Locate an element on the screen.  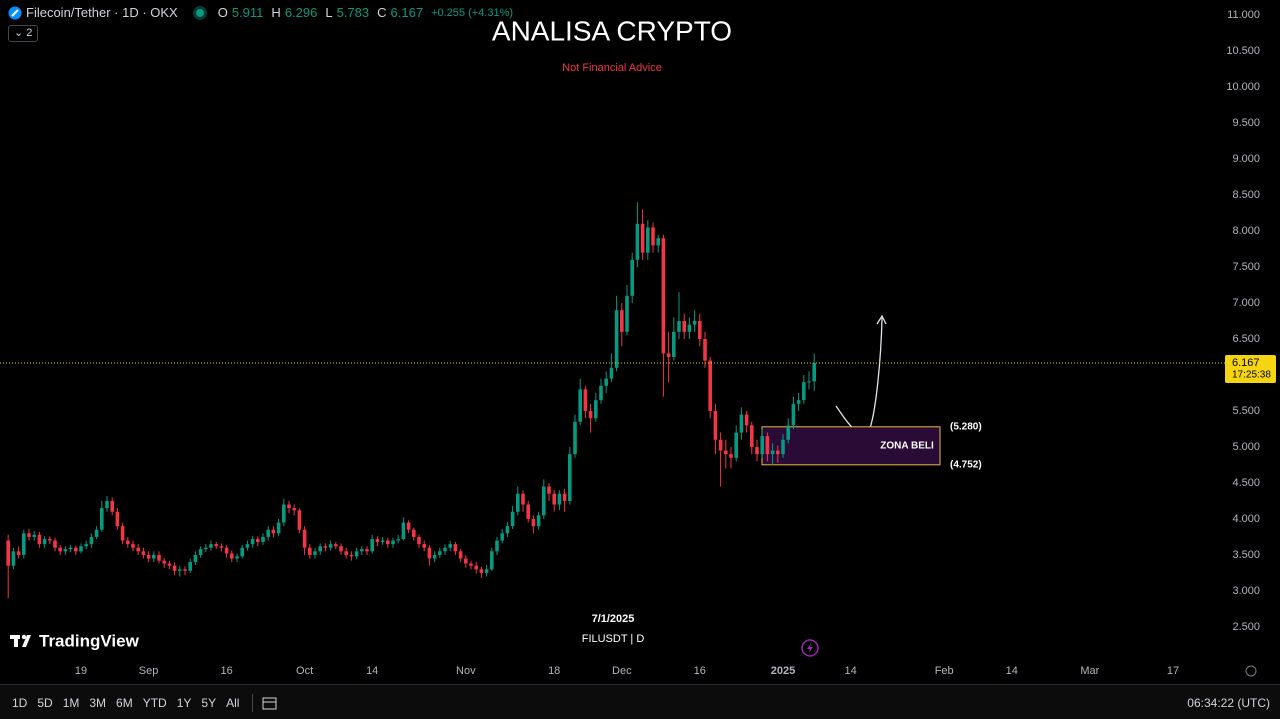
toolbar: 1D 5D 1M 3M 6M YTD 1Y 5Y All 06:34:22 (UTC) is located at coordinates (640, 701).